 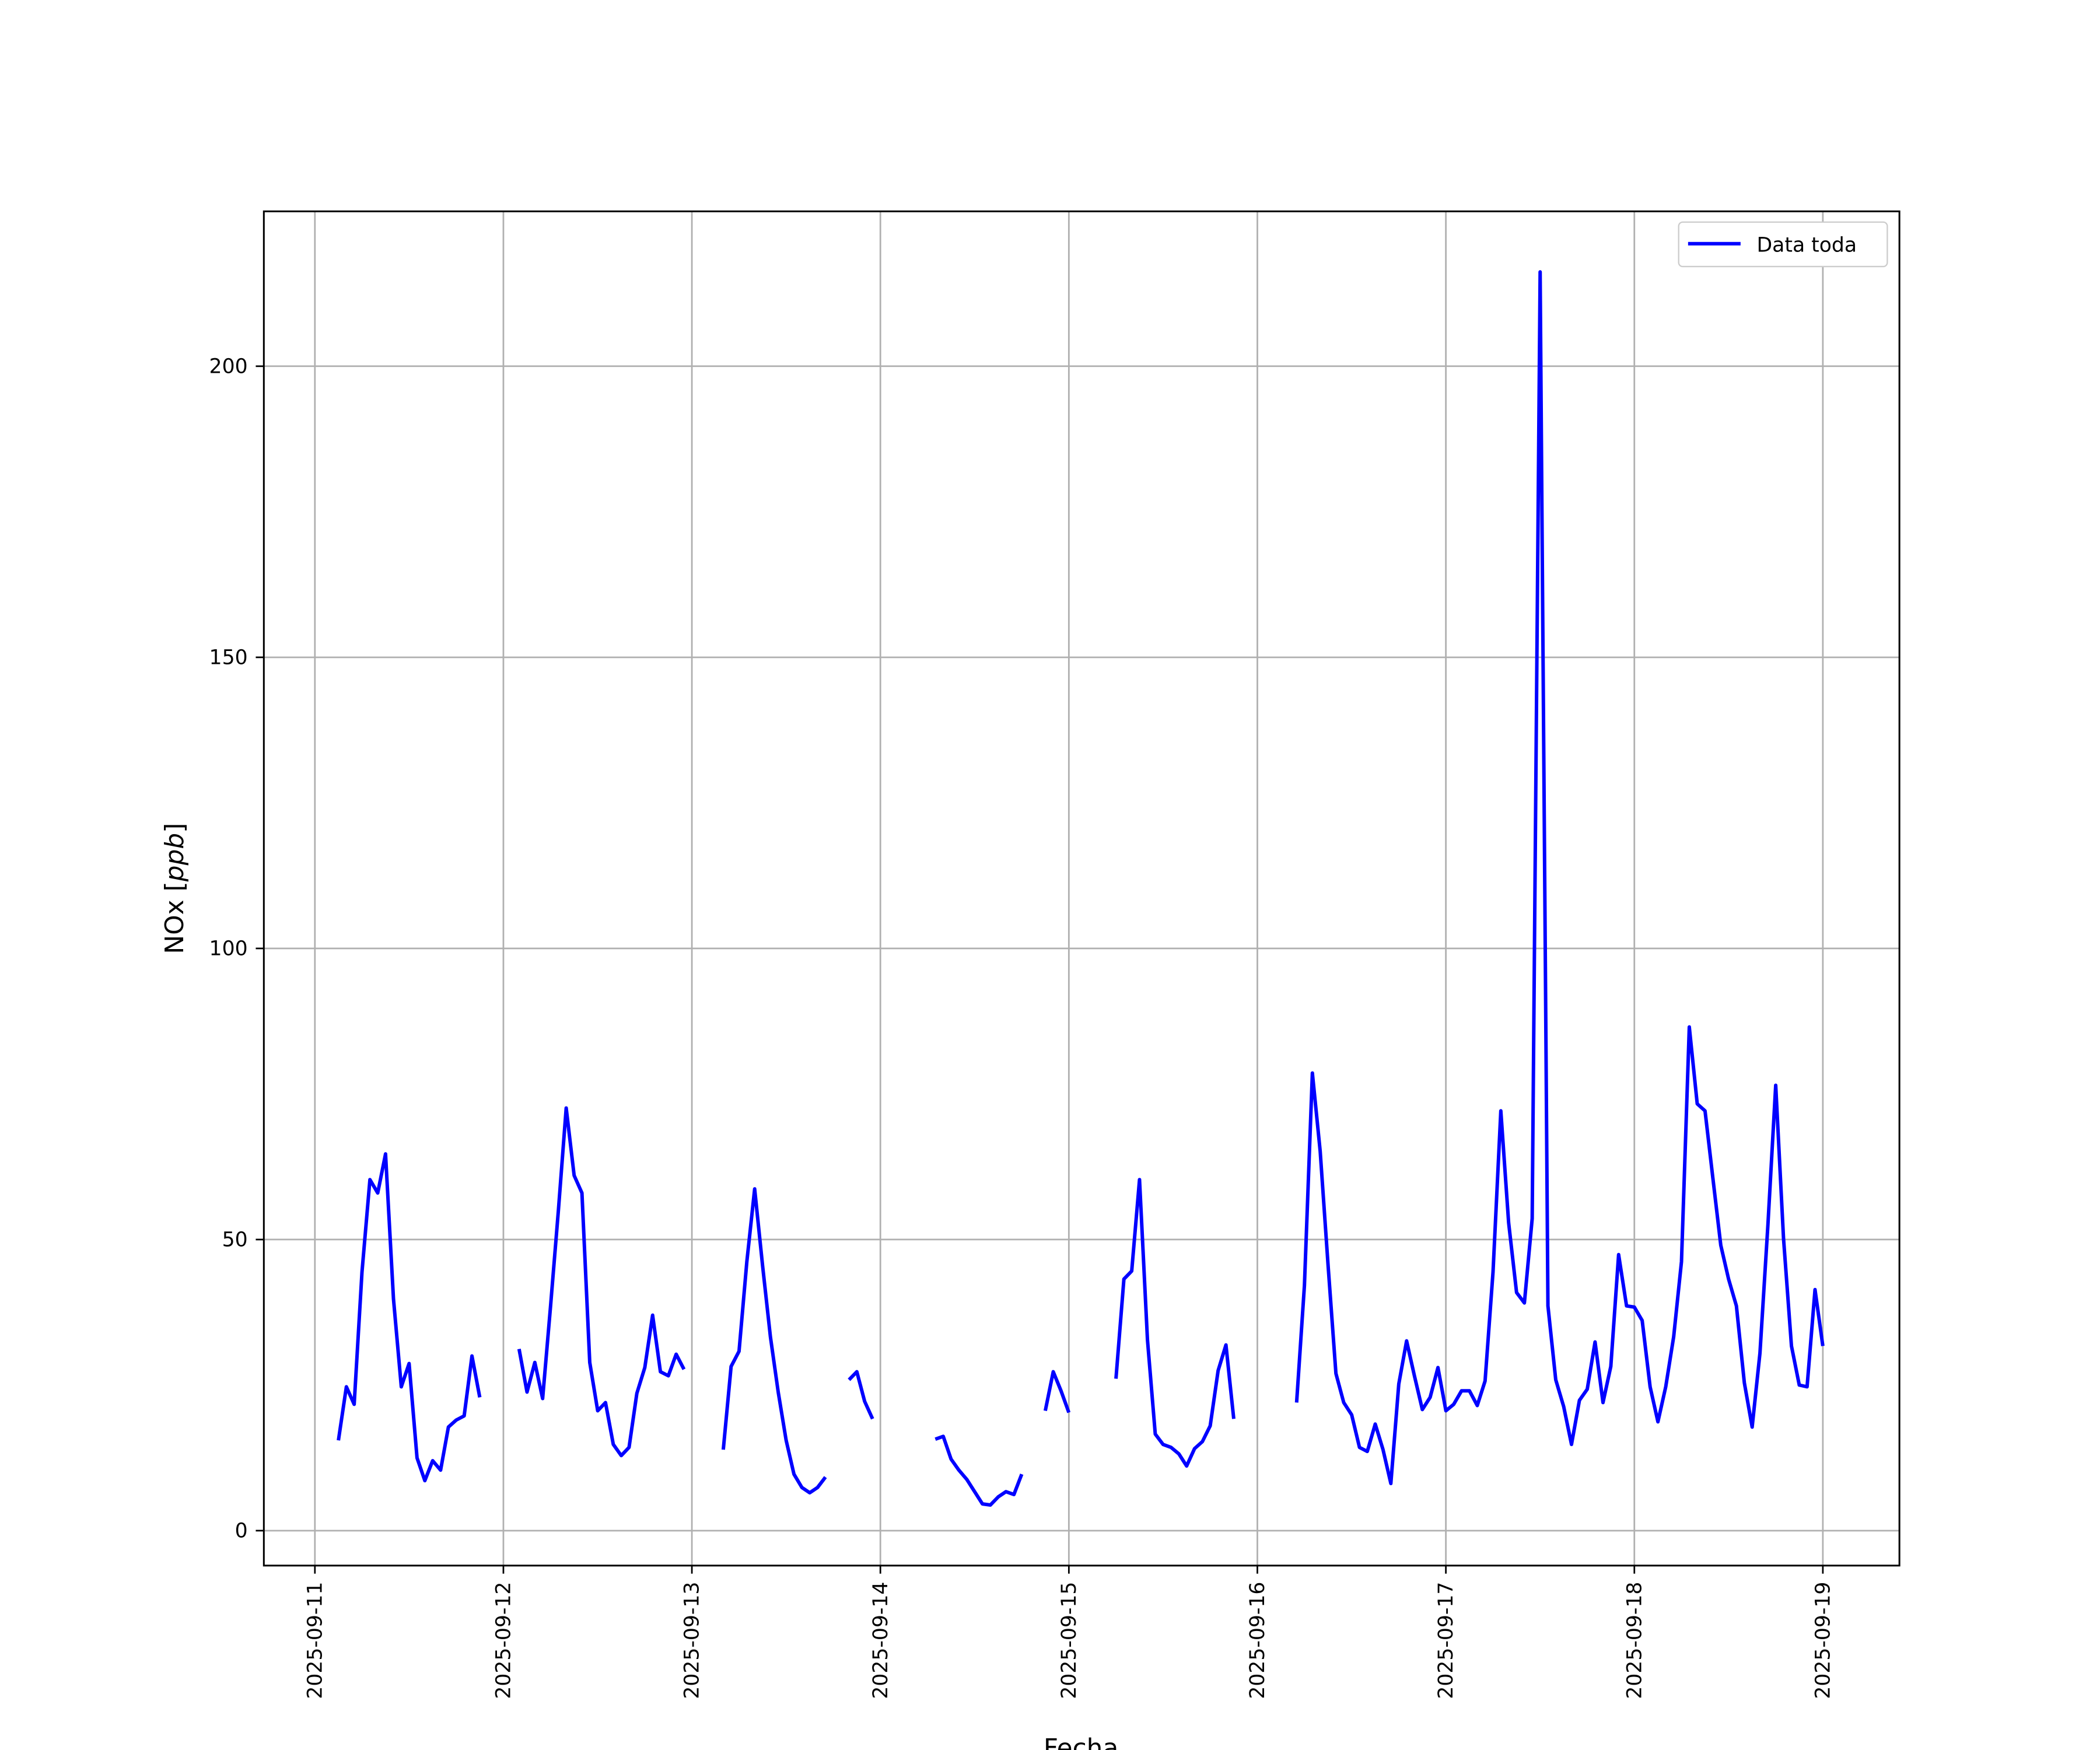 I want to click on y-tick-label: 200, so click(x=228, y=366).